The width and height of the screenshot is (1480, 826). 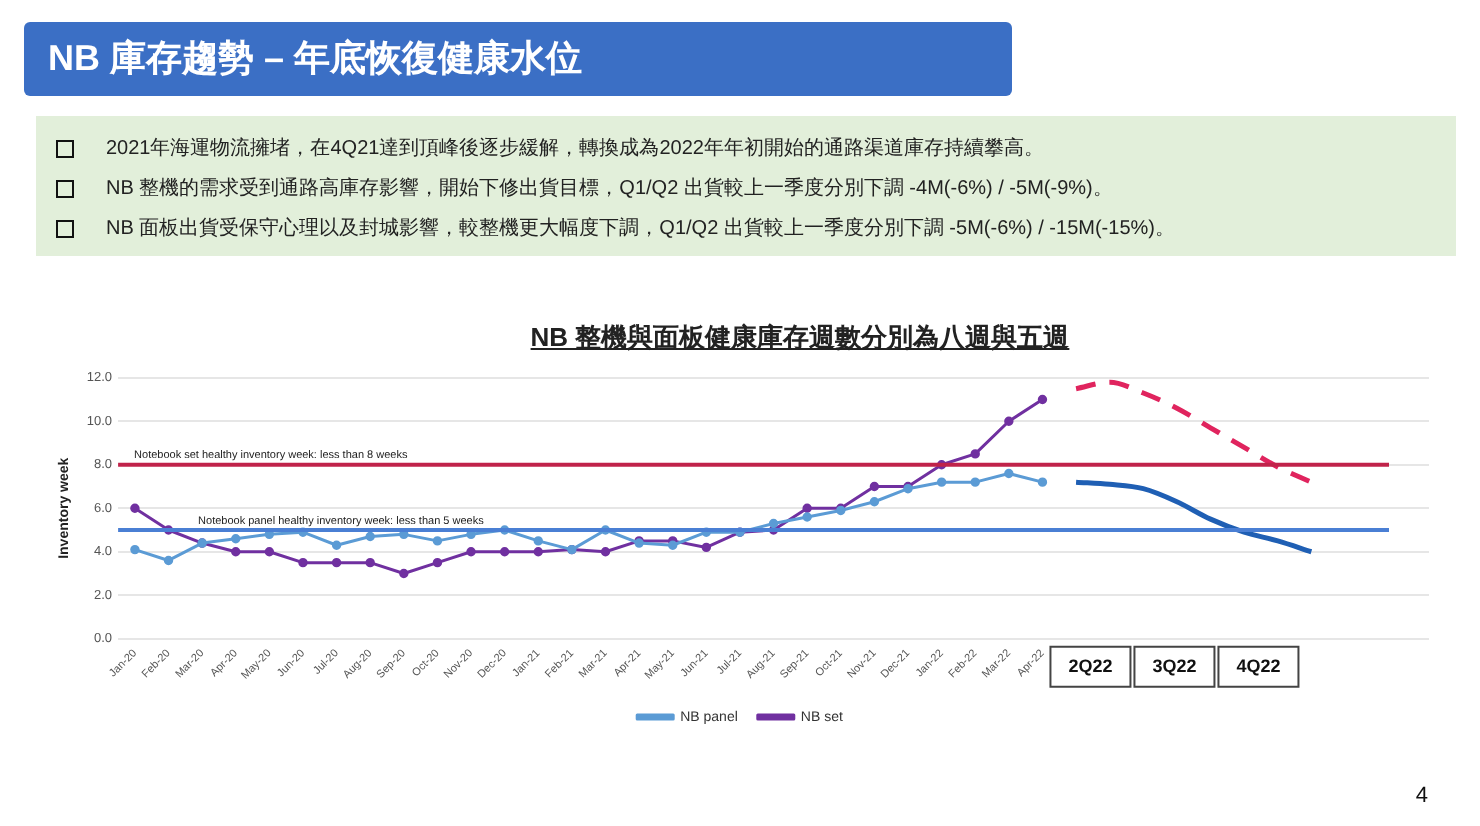 I want to click on chart-subtitle: NB 整機與面板健康庫存週數分別為八週與五週, so click(x=800, y=337).